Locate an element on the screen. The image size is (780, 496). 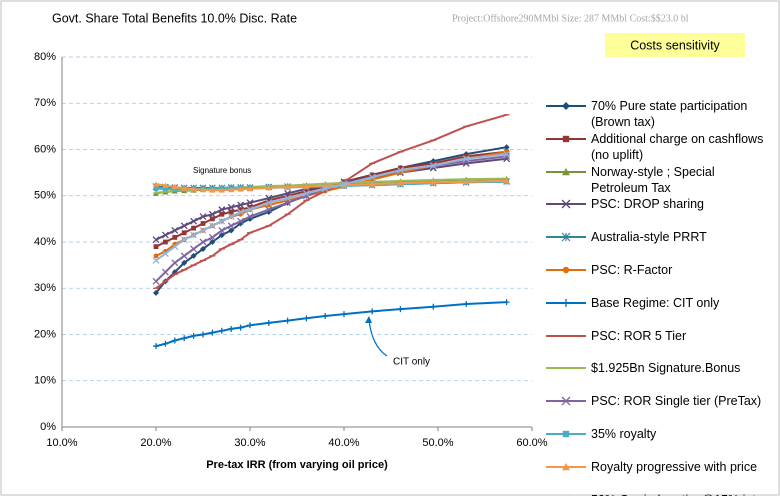
box is located at coordinates (675, 45).